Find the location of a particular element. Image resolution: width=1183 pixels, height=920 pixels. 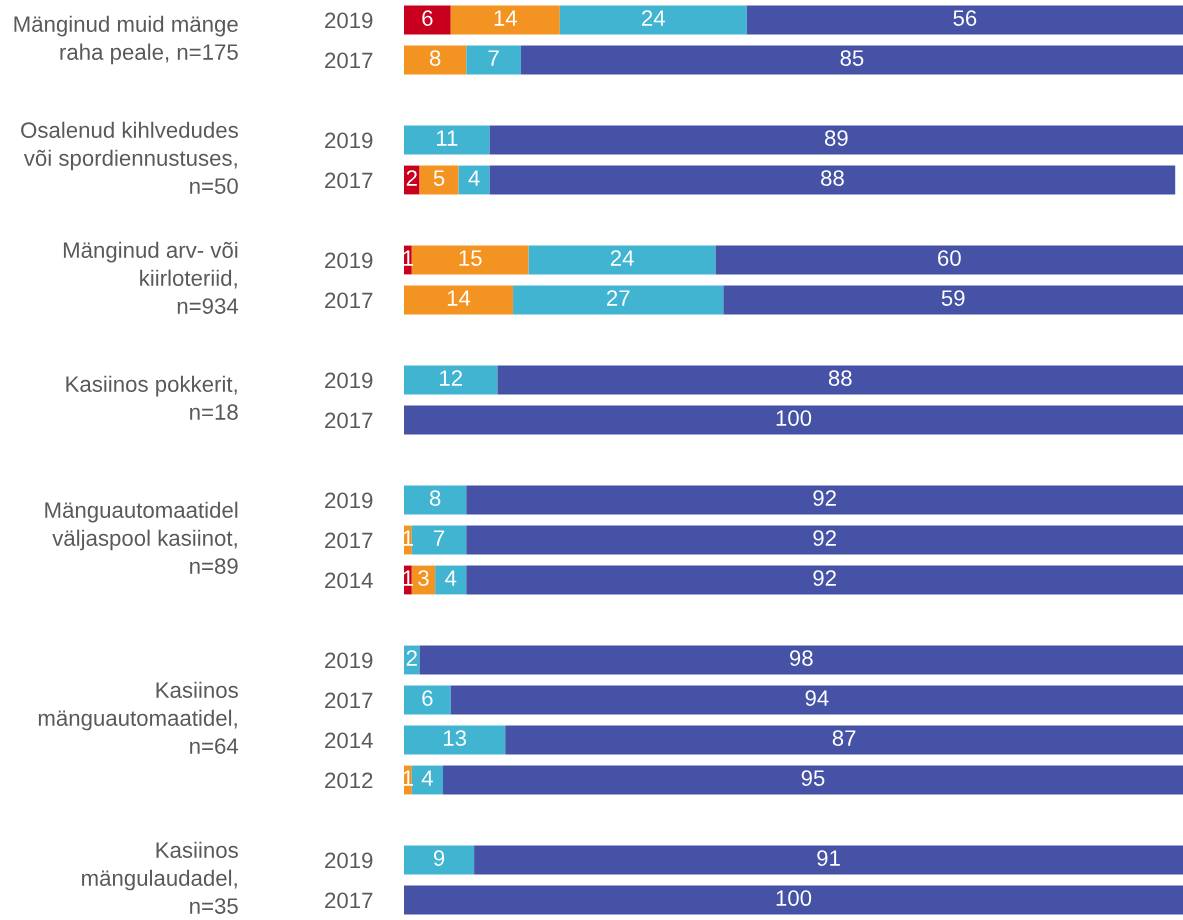

data-label: 15 is located at coordinates (470, 258).